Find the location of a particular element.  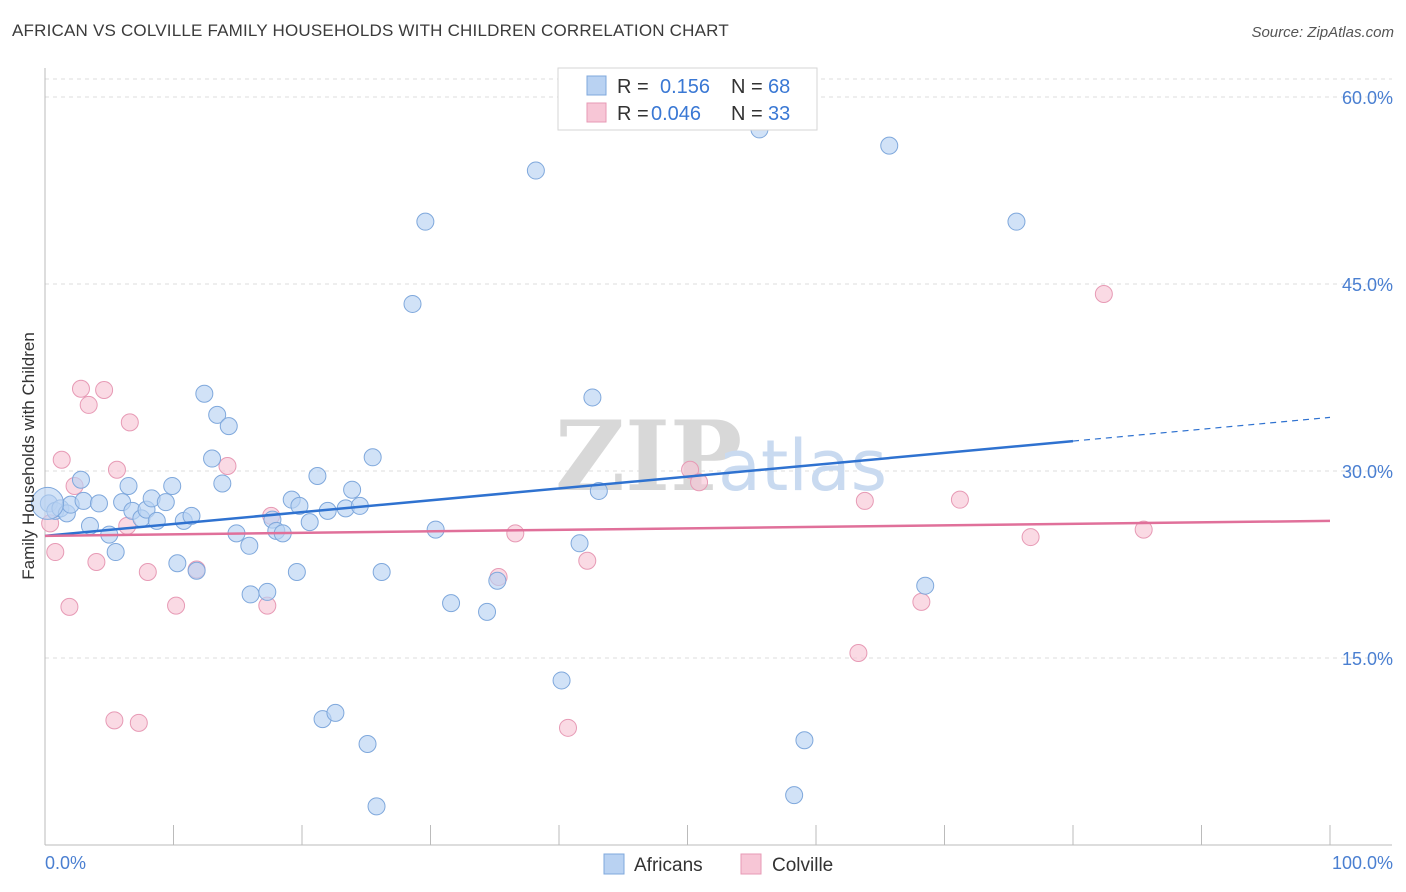

y-tick-label: 15.0% is located at coordinates (1367, 659).